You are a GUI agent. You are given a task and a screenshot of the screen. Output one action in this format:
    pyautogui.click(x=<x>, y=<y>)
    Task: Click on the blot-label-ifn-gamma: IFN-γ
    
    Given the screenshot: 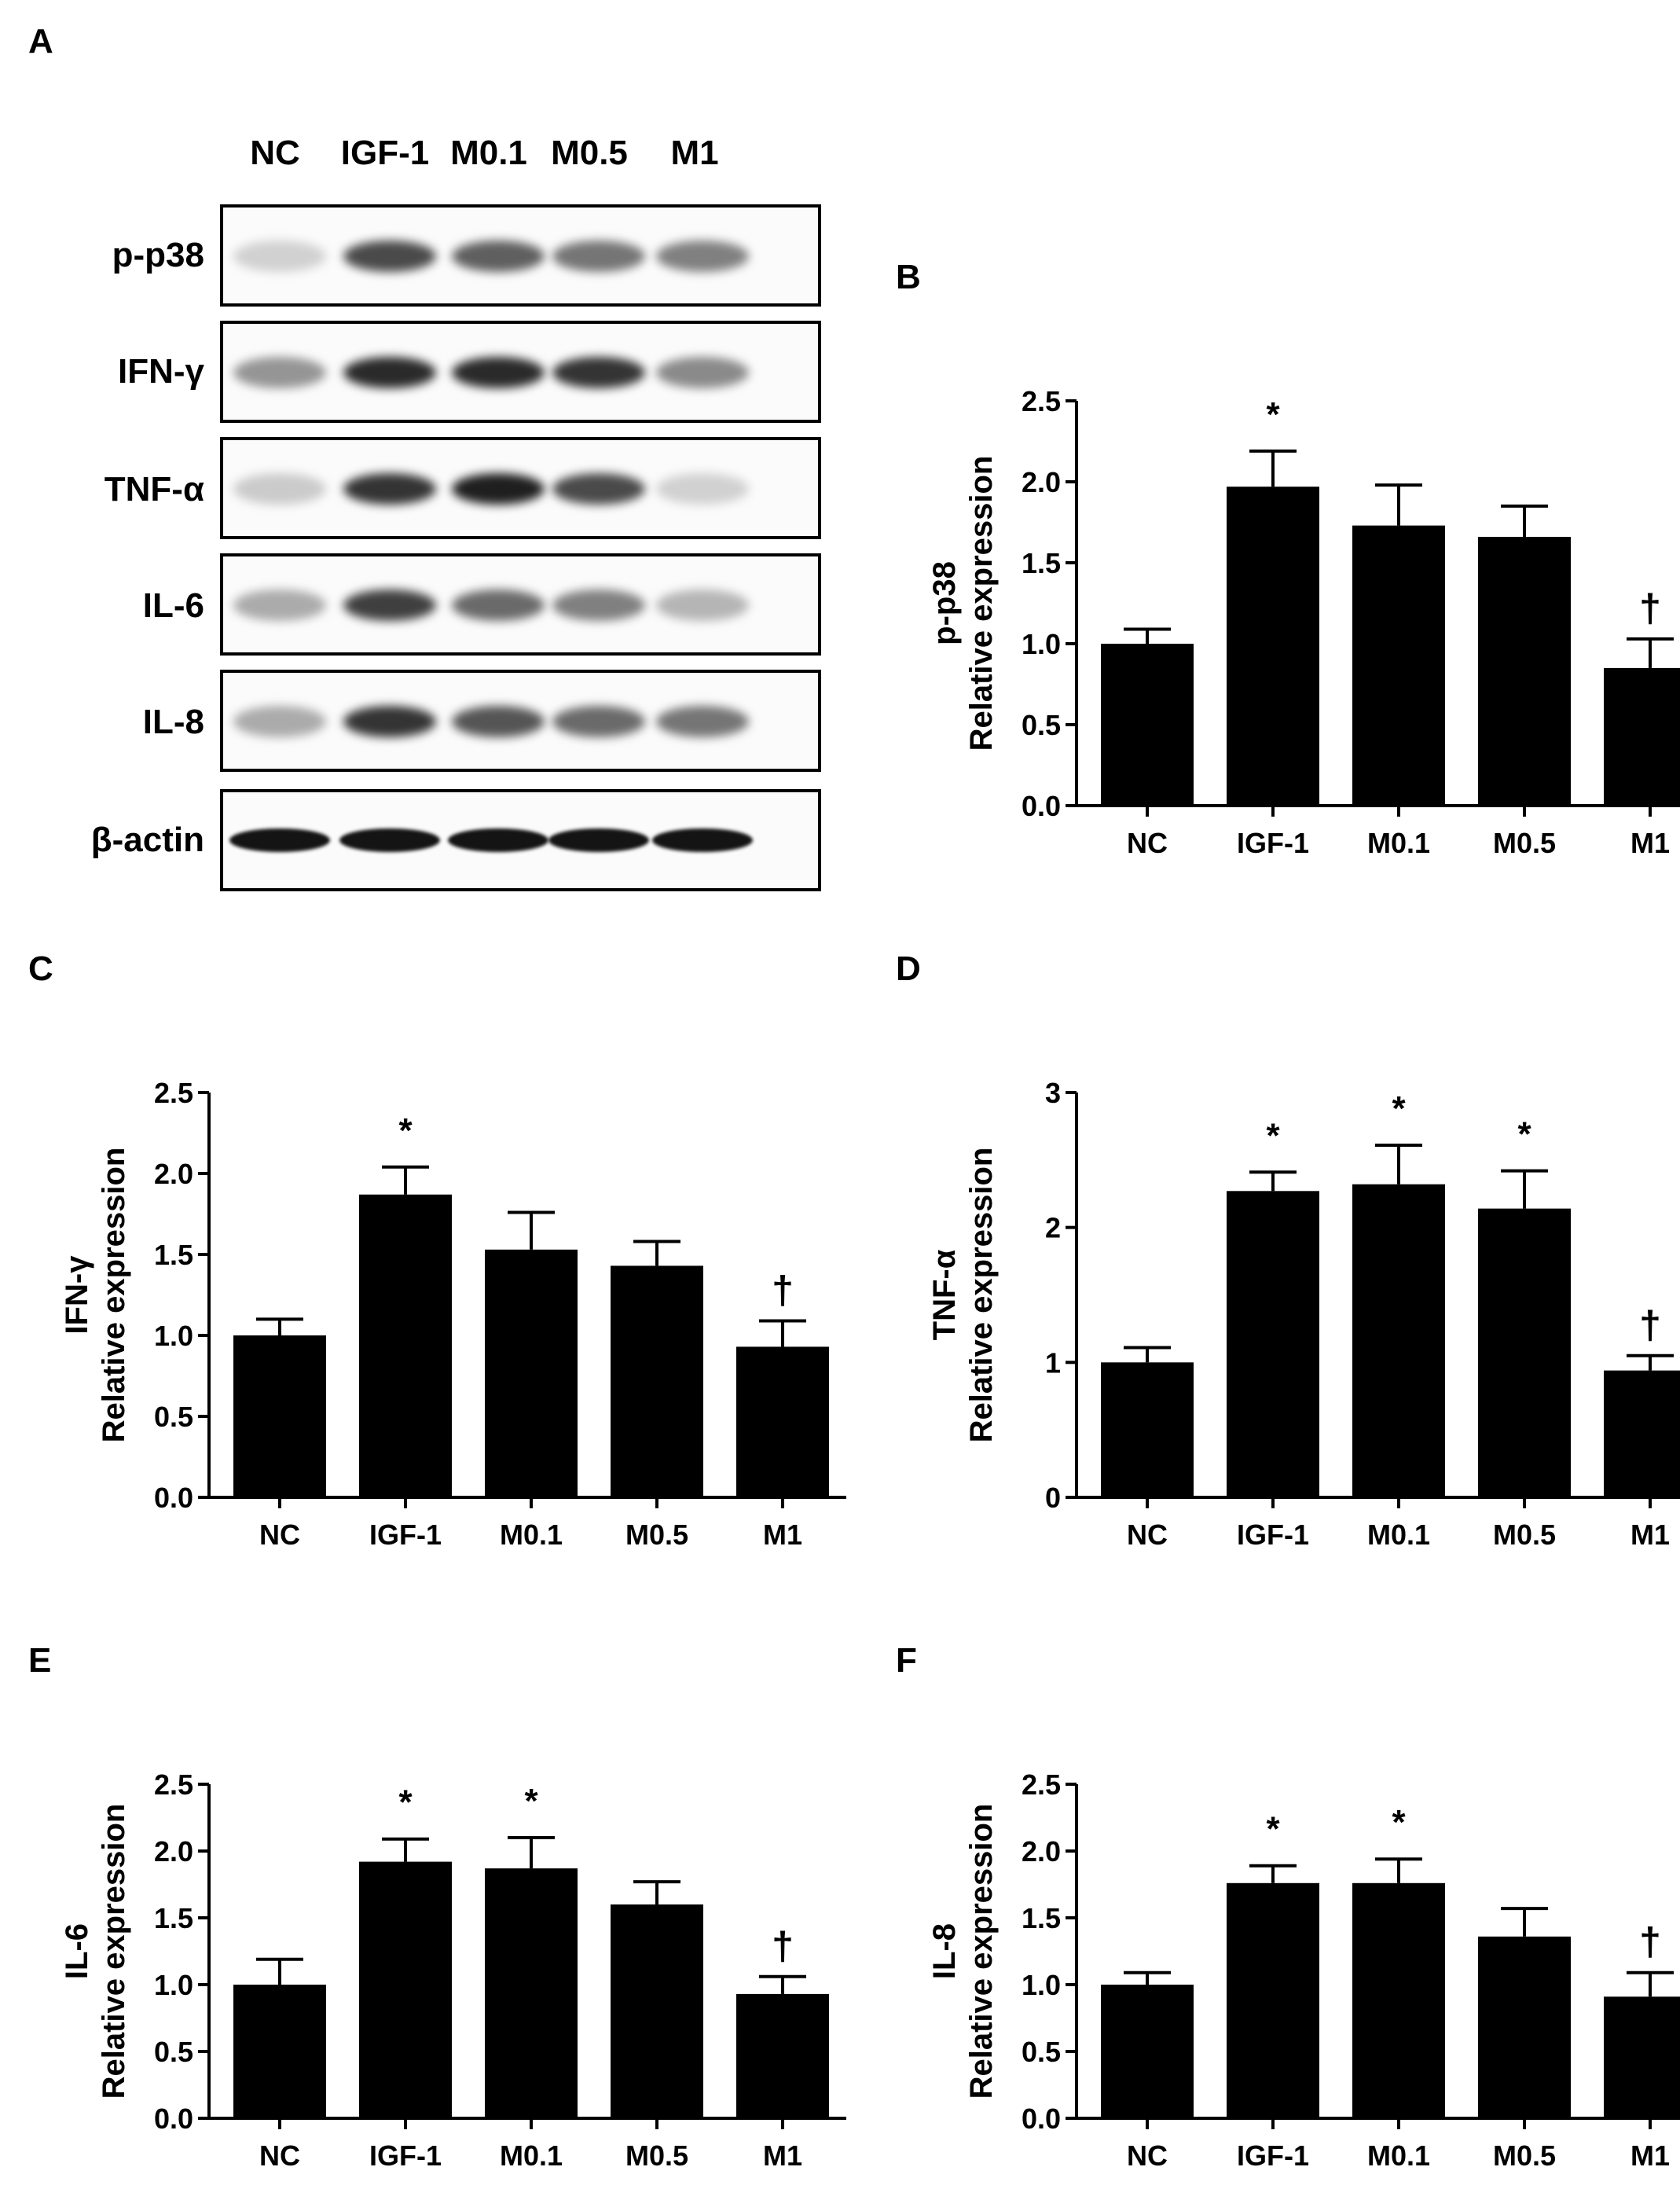 What is the action you would take?
    pyautogui.click(x=161, y=371)
    